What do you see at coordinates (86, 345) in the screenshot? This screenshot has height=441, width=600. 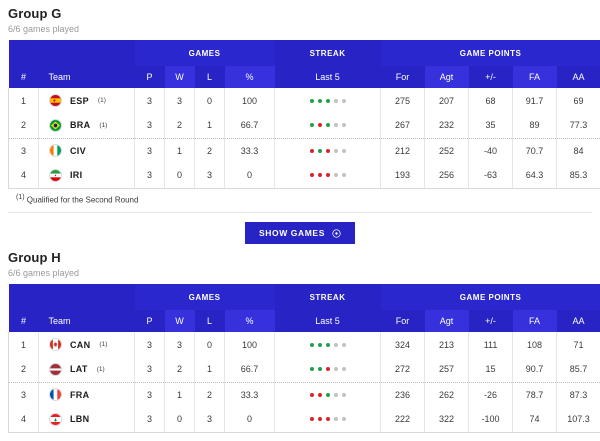 I see `cell-team: CAN (1)` at bounding box center [86, 345].